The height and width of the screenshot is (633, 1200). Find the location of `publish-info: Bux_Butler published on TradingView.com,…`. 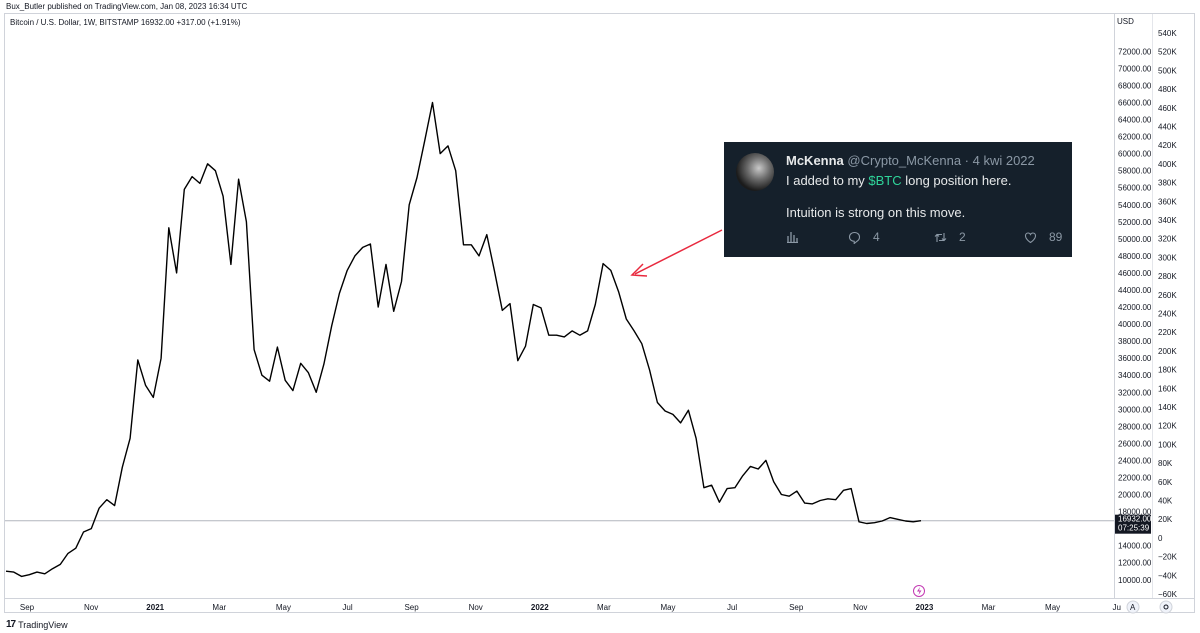

publish-info: Bux_Butler published on TradingView.com,… is located at coordinates (127, 6).